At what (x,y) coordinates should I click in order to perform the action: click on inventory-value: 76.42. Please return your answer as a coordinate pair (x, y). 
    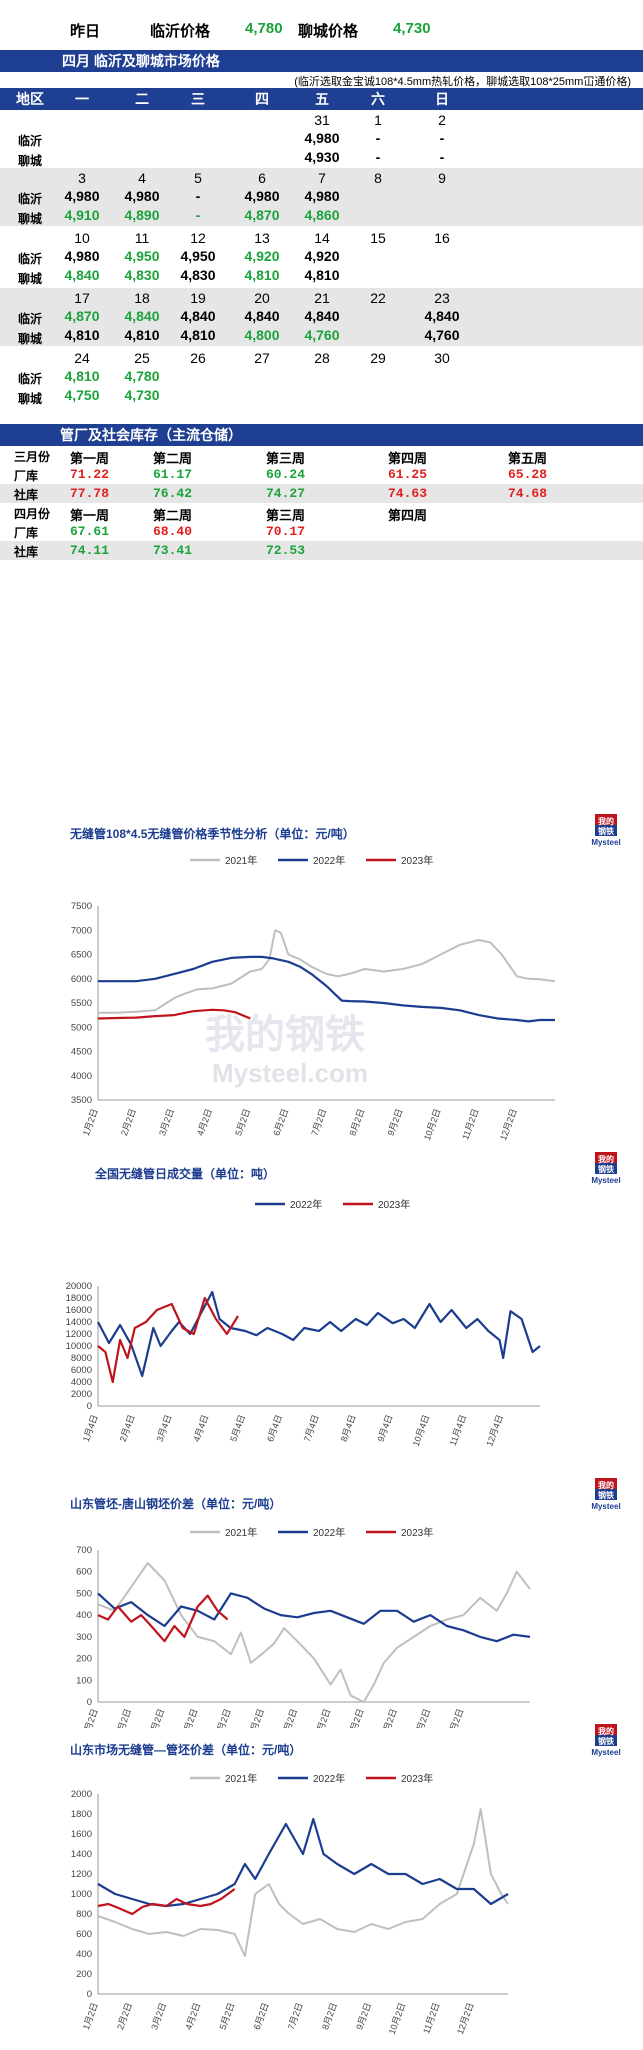
    Looking at the image, I should click on (173, 493).